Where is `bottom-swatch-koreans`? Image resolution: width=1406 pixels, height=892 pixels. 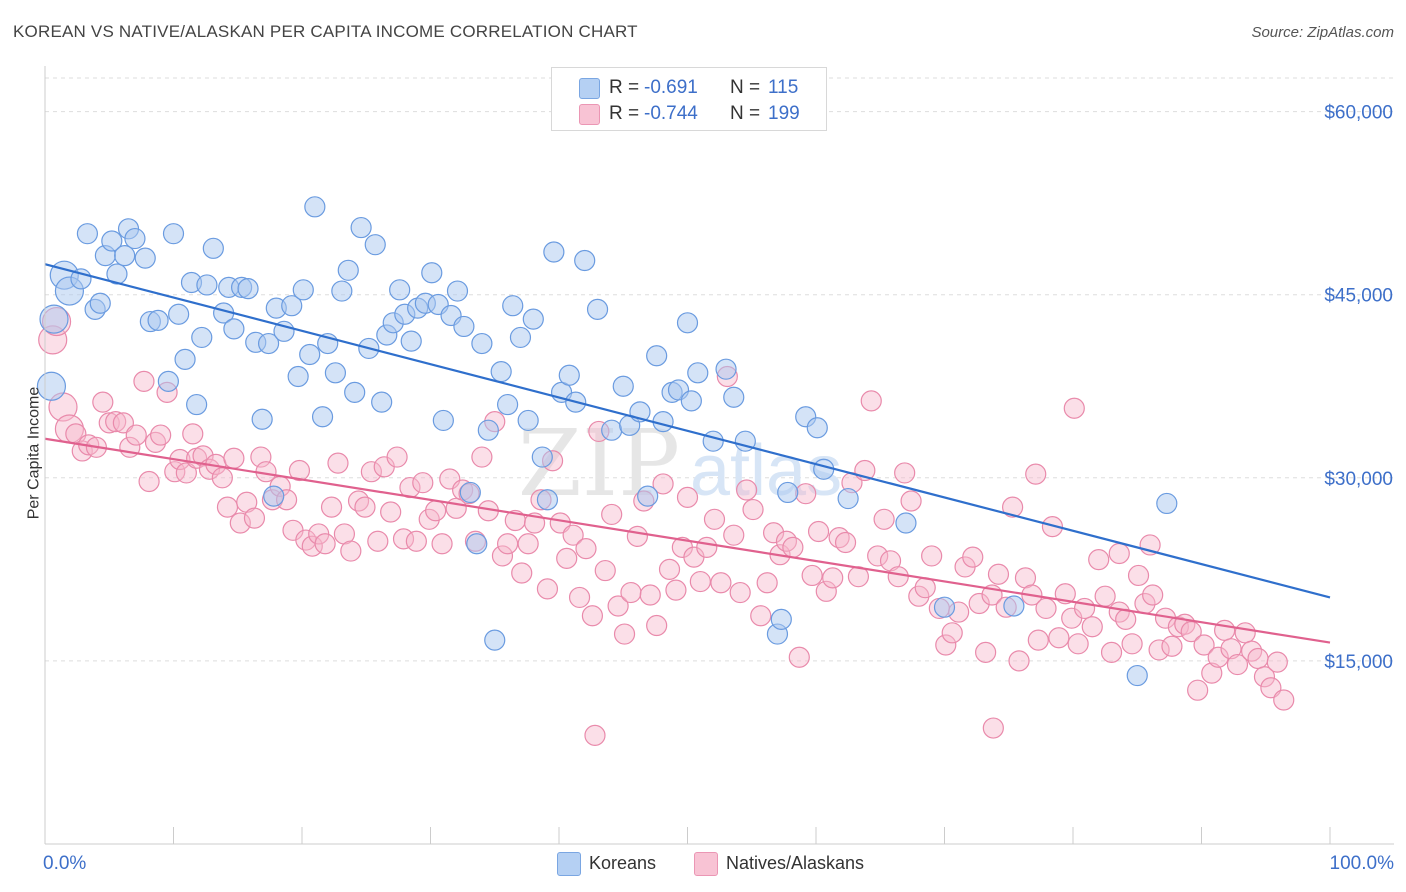
bottom-swatch-koreans is located at coordinates (569, 864).